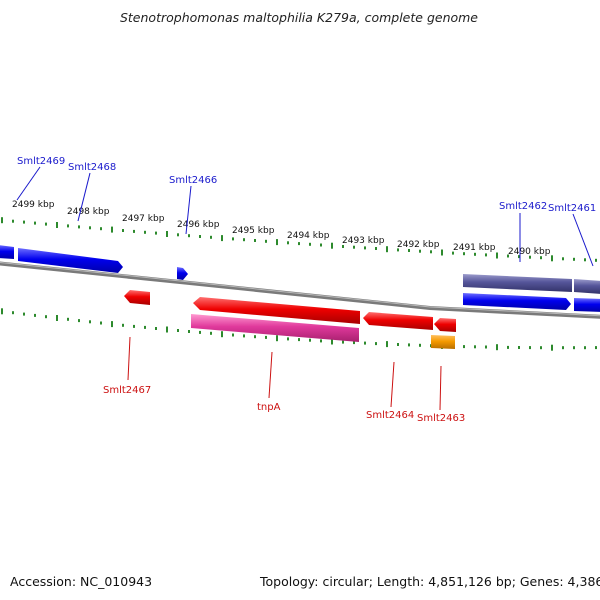 This screenshot has width=600, height=600. I want to click on gene-label-smlt2469: Smlt2469, so click(41, 161).